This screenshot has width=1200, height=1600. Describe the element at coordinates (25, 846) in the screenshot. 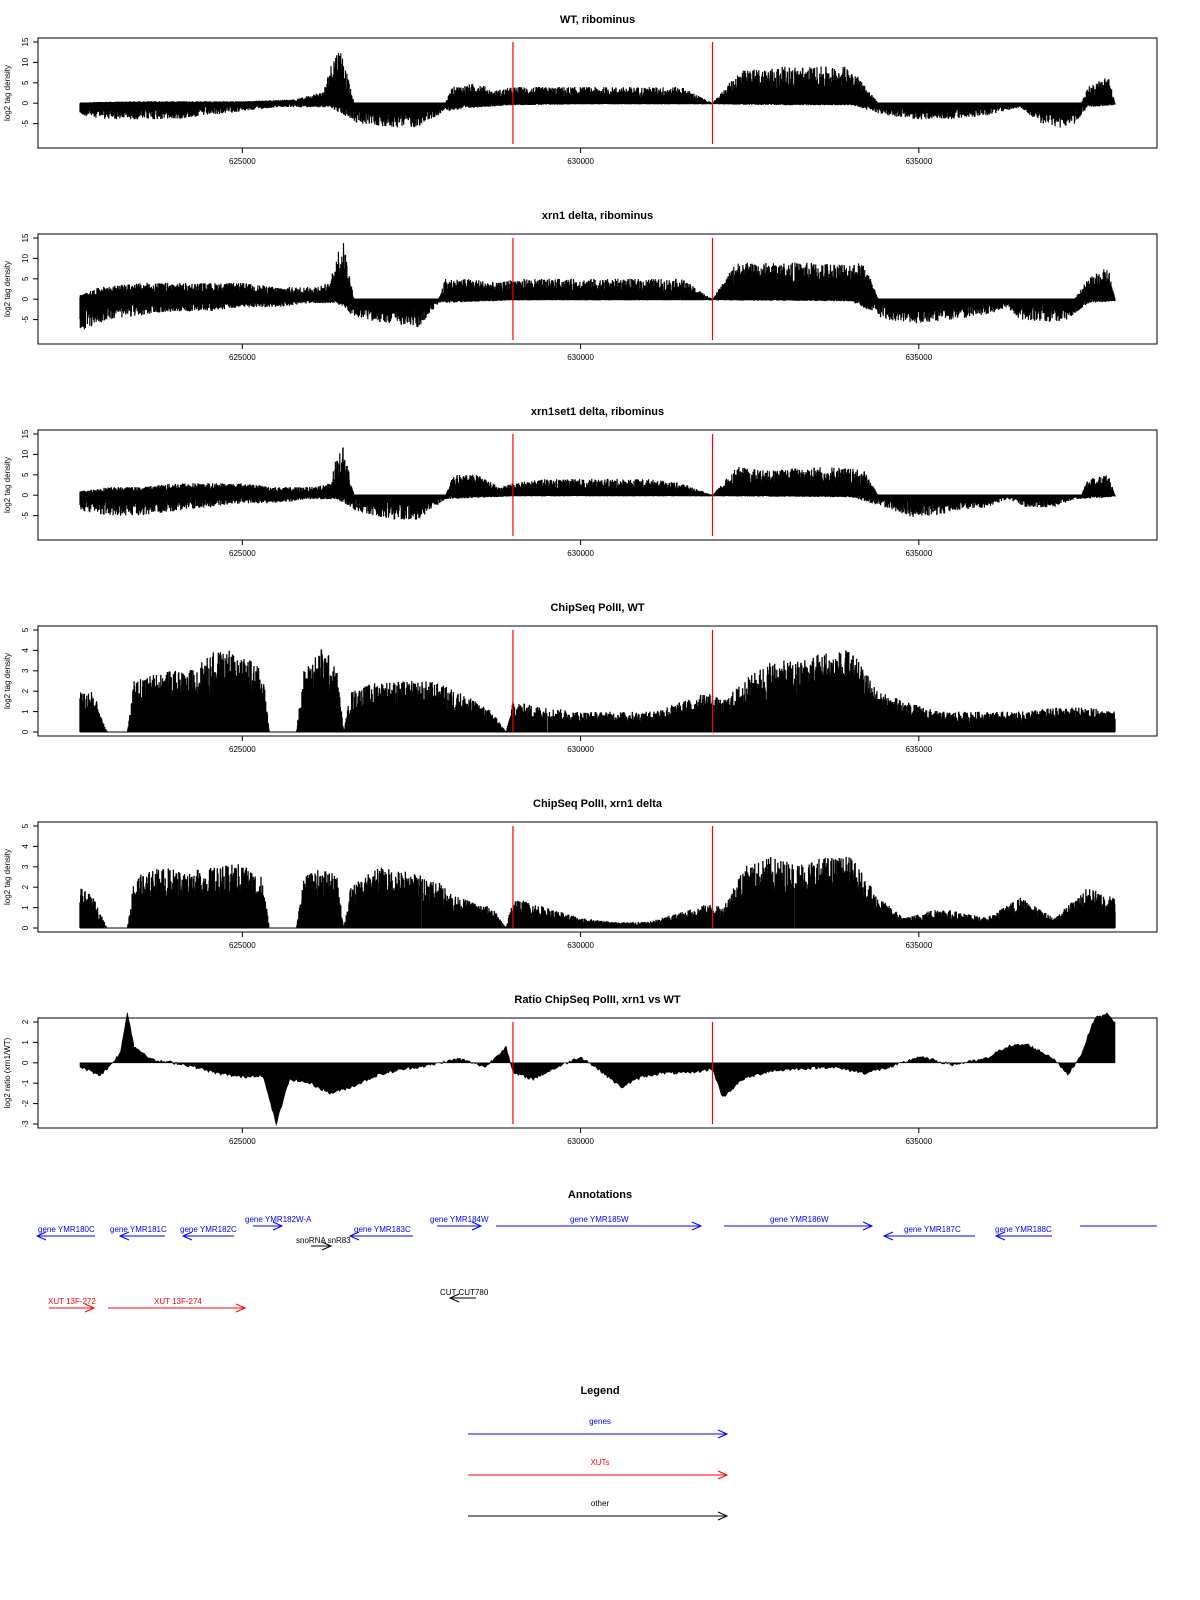

I see `y-tick-label: 4` at that location.